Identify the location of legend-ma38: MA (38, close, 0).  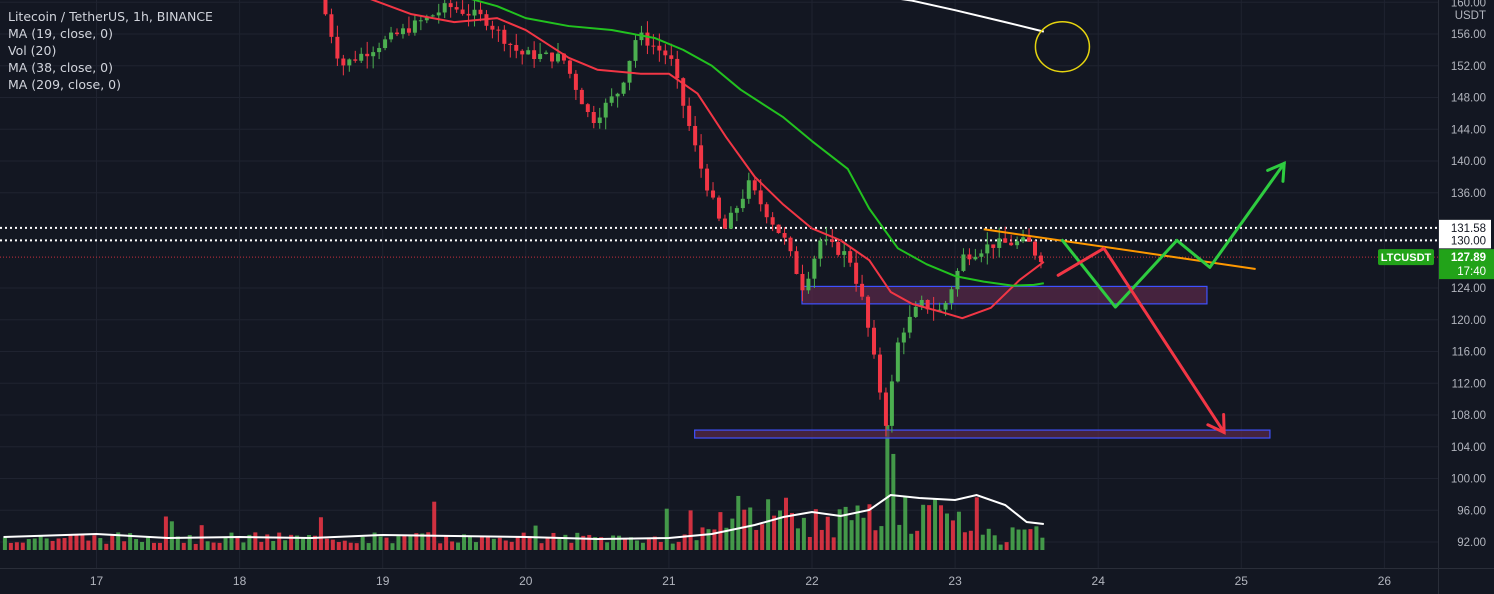
(61, 67).